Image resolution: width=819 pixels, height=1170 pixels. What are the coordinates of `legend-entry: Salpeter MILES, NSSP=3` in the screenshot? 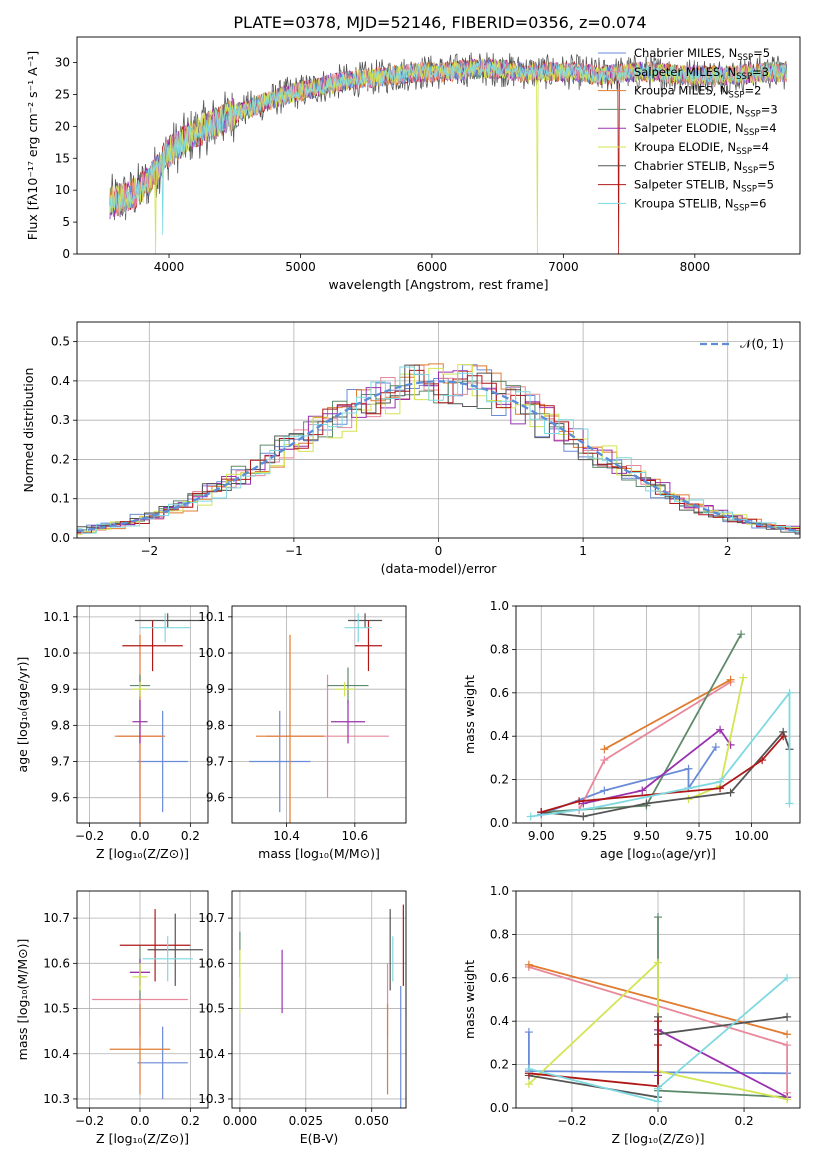 It's located at (701, 73).